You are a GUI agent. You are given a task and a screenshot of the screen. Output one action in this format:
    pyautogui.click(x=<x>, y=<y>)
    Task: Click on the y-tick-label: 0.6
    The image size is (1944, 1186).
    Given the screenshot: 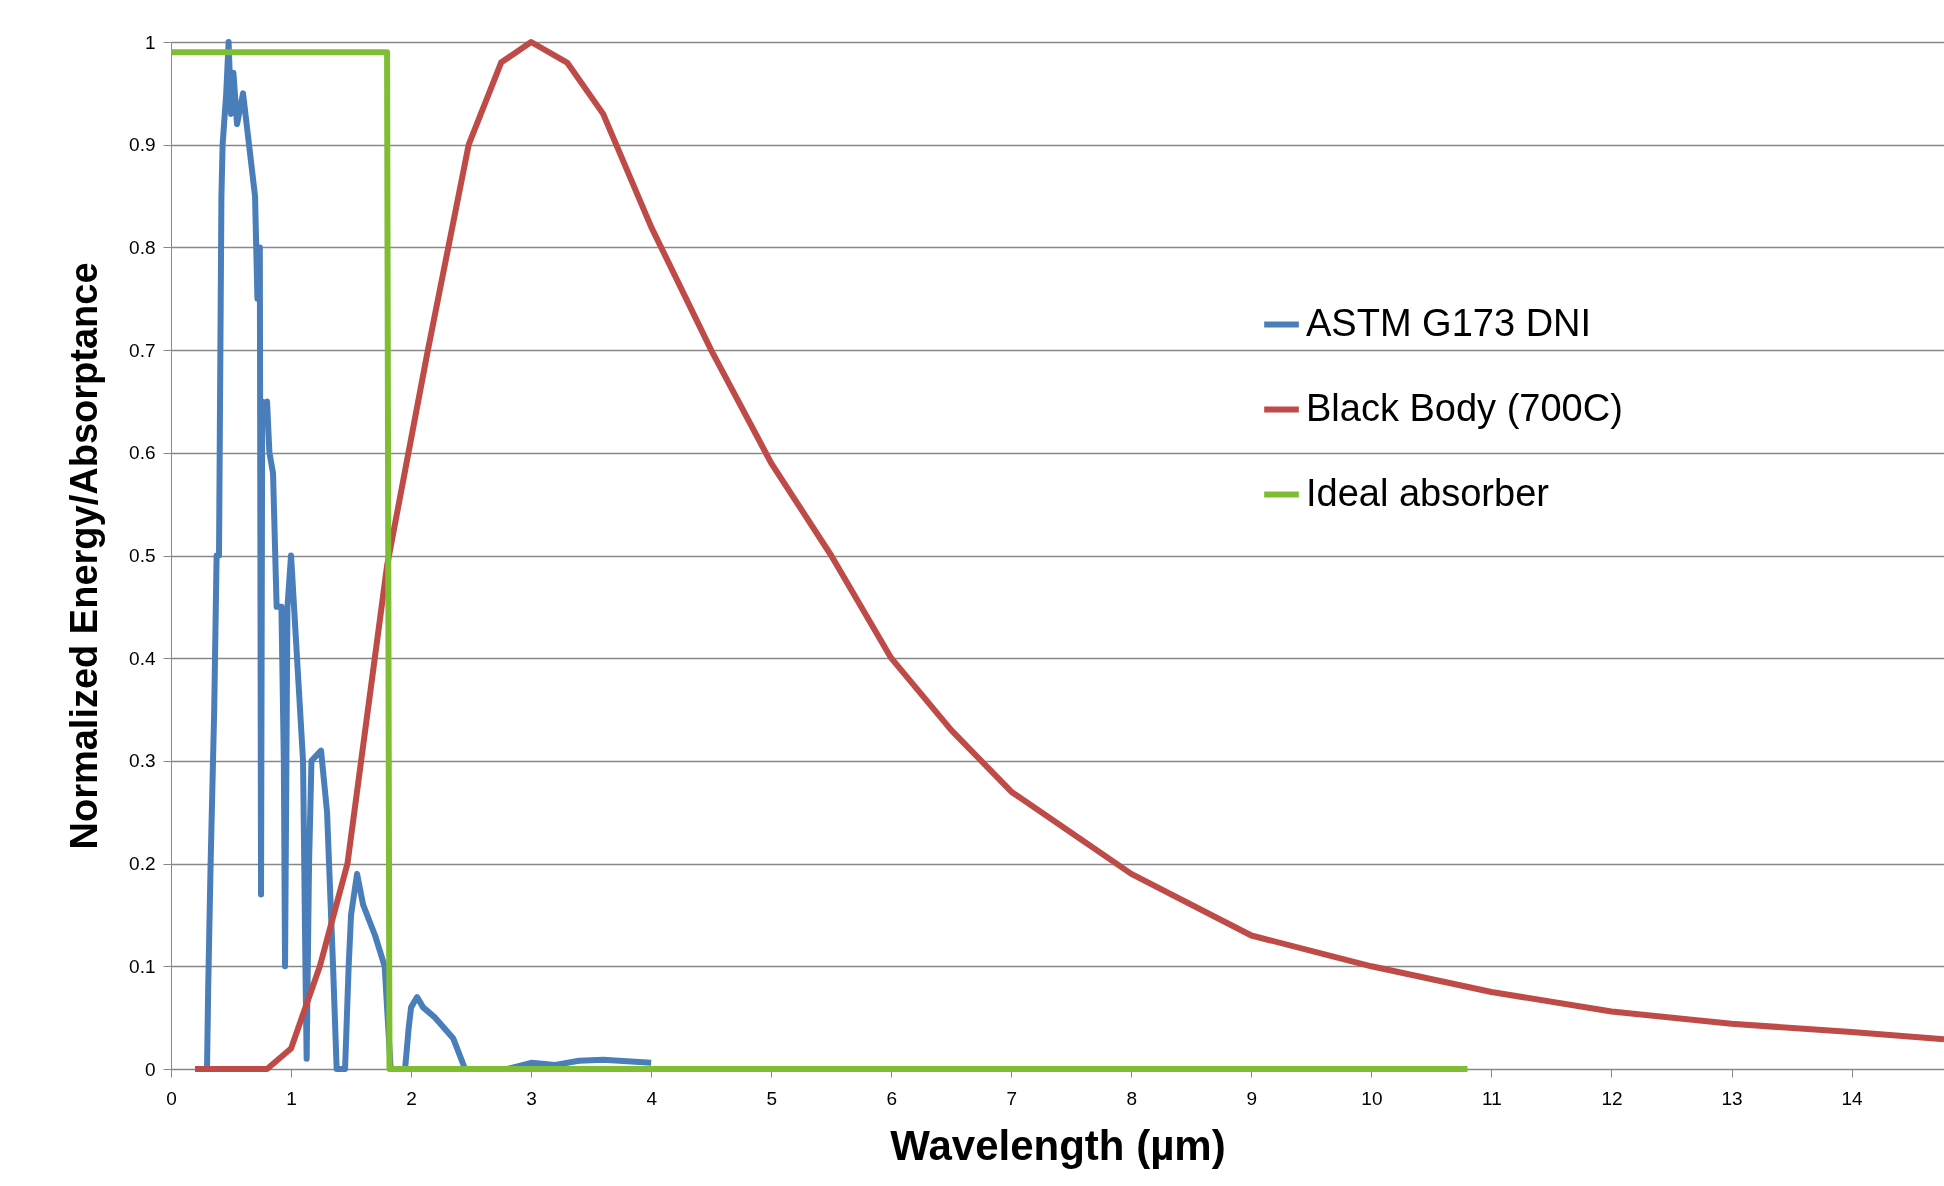 What is the action you would take?
    pyautogui.click(x=142, y=453)
    